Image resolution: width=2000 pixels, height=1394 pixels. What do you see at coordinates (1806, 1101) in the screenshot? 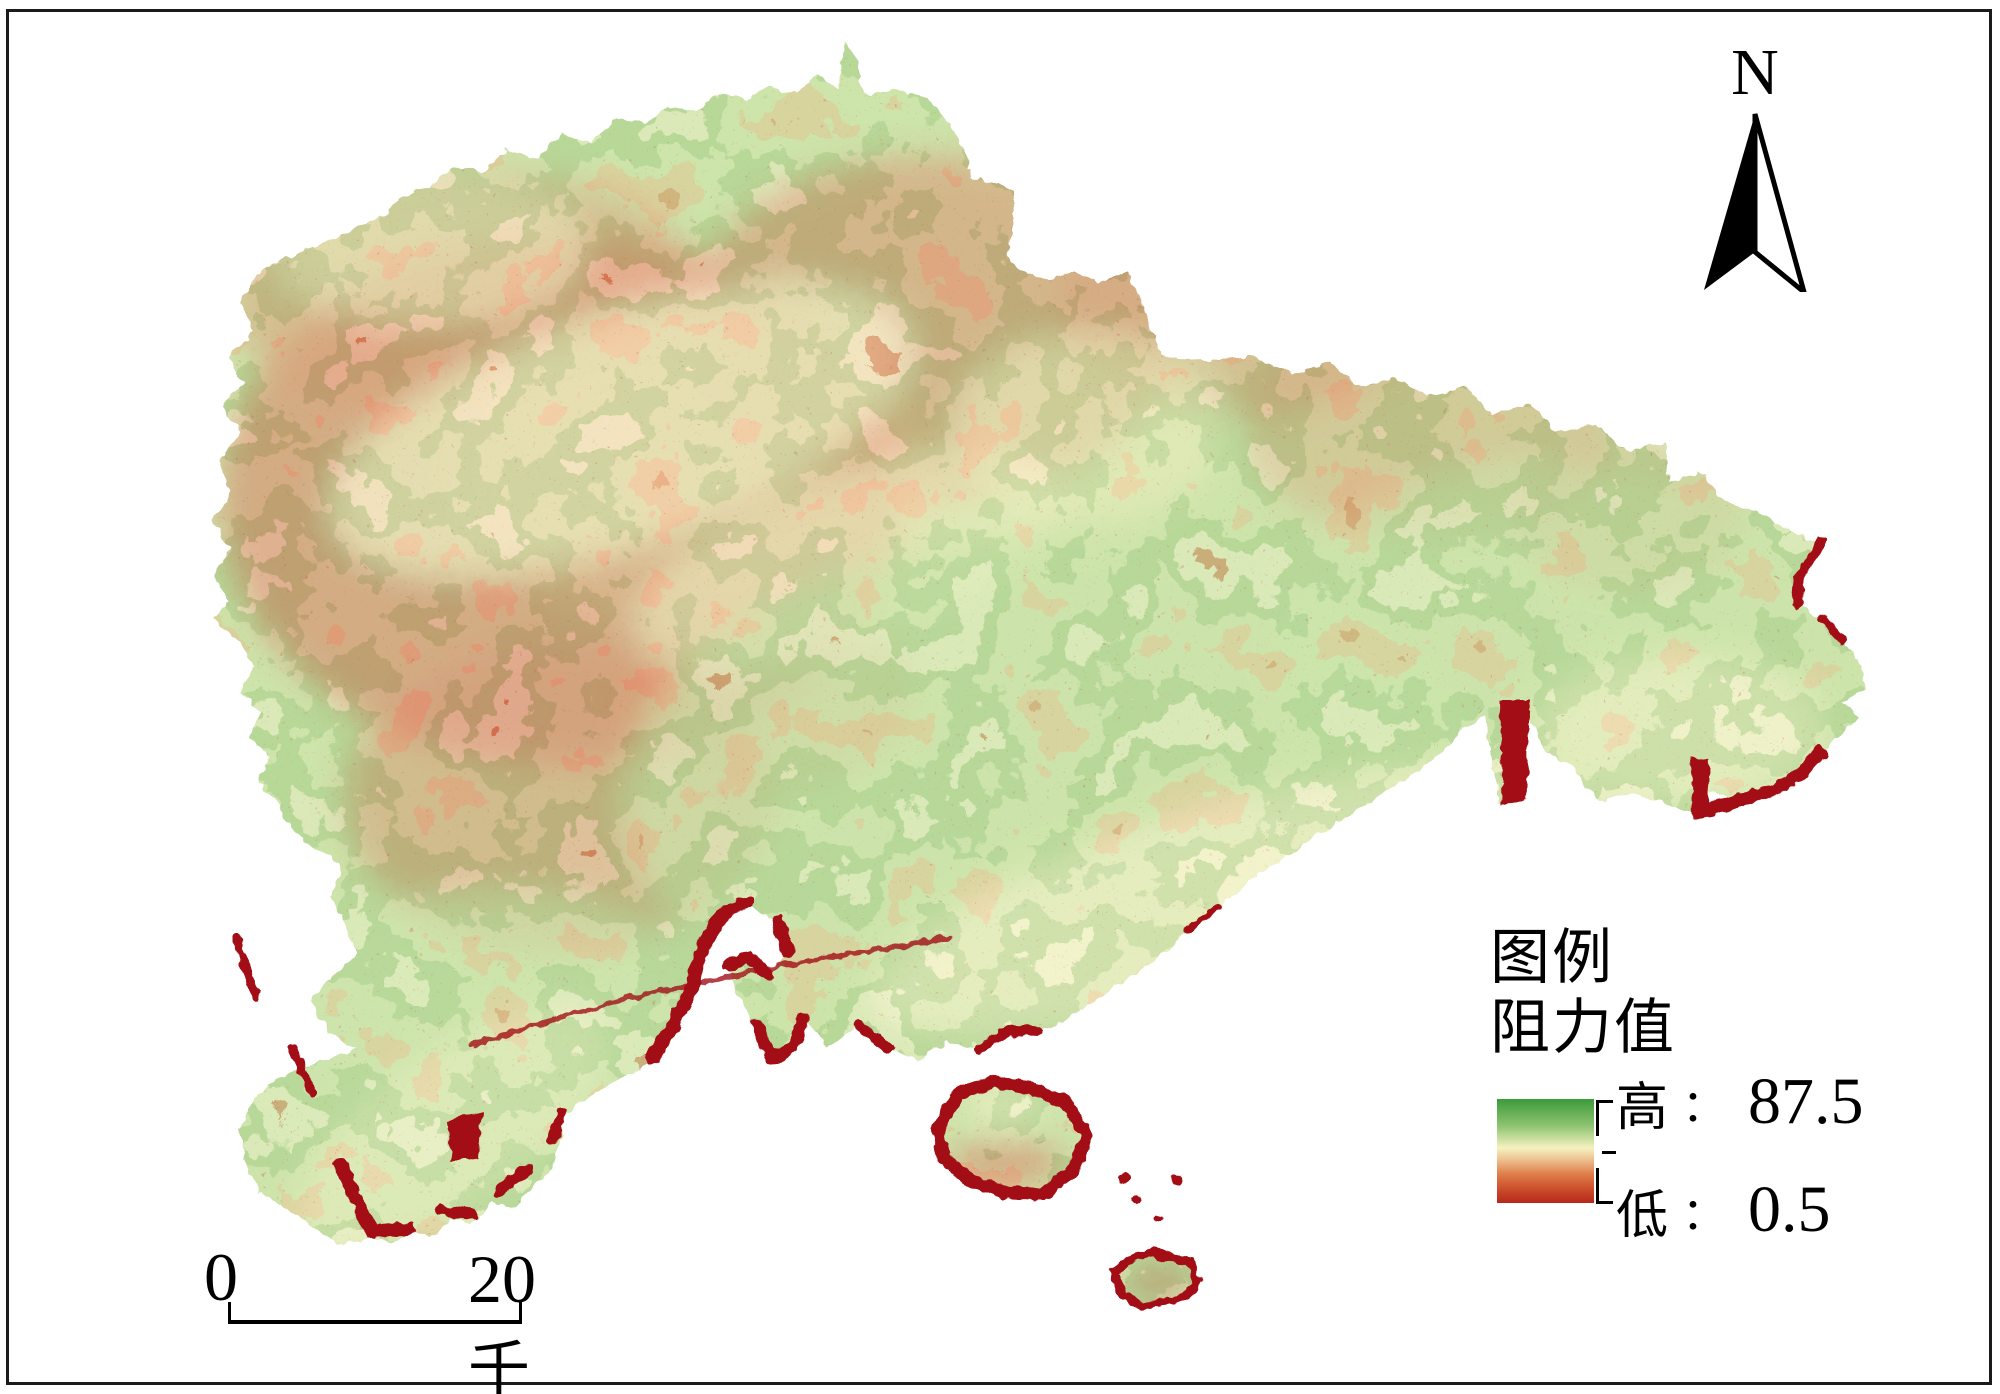
I see `legend-high-value: 87.5` at bounding box center [1806, 1101].